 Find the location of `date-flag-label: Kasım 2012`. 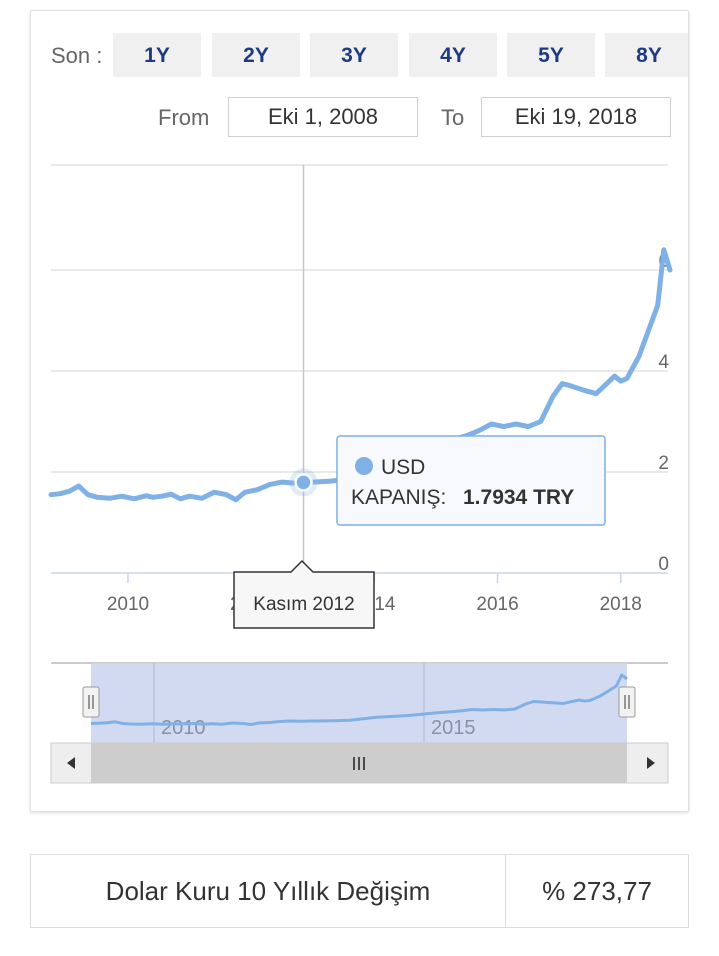

date-flag-label: Kasım 2012 is located at coordinates (303, 604).